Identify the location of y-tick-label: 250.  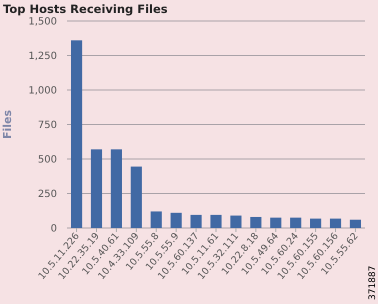
(47, 194).